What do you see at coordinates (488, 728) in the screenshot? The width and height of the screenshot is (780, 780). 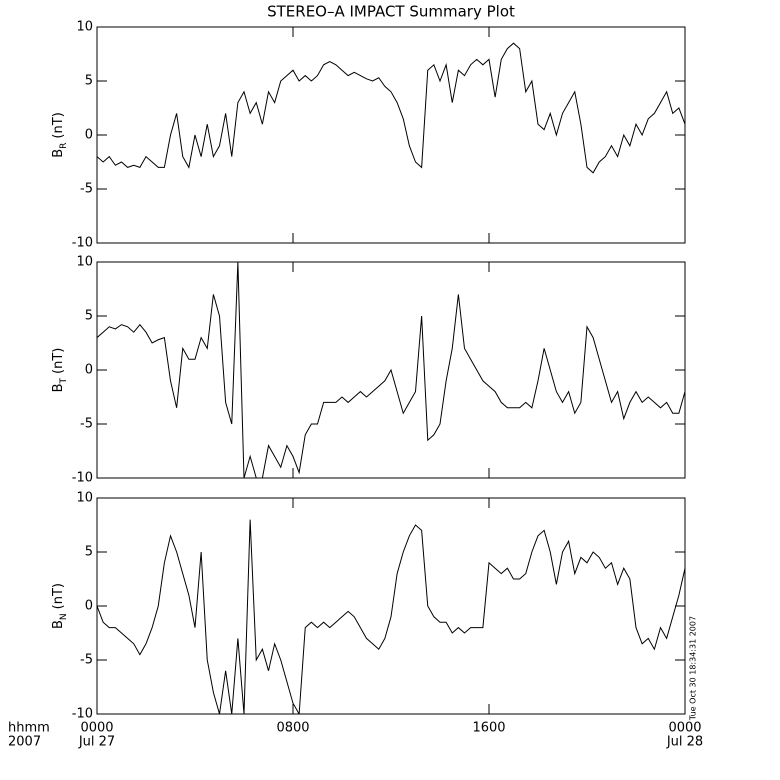 I see `x-tick-label: 1600` at bounding box center [488, 728].